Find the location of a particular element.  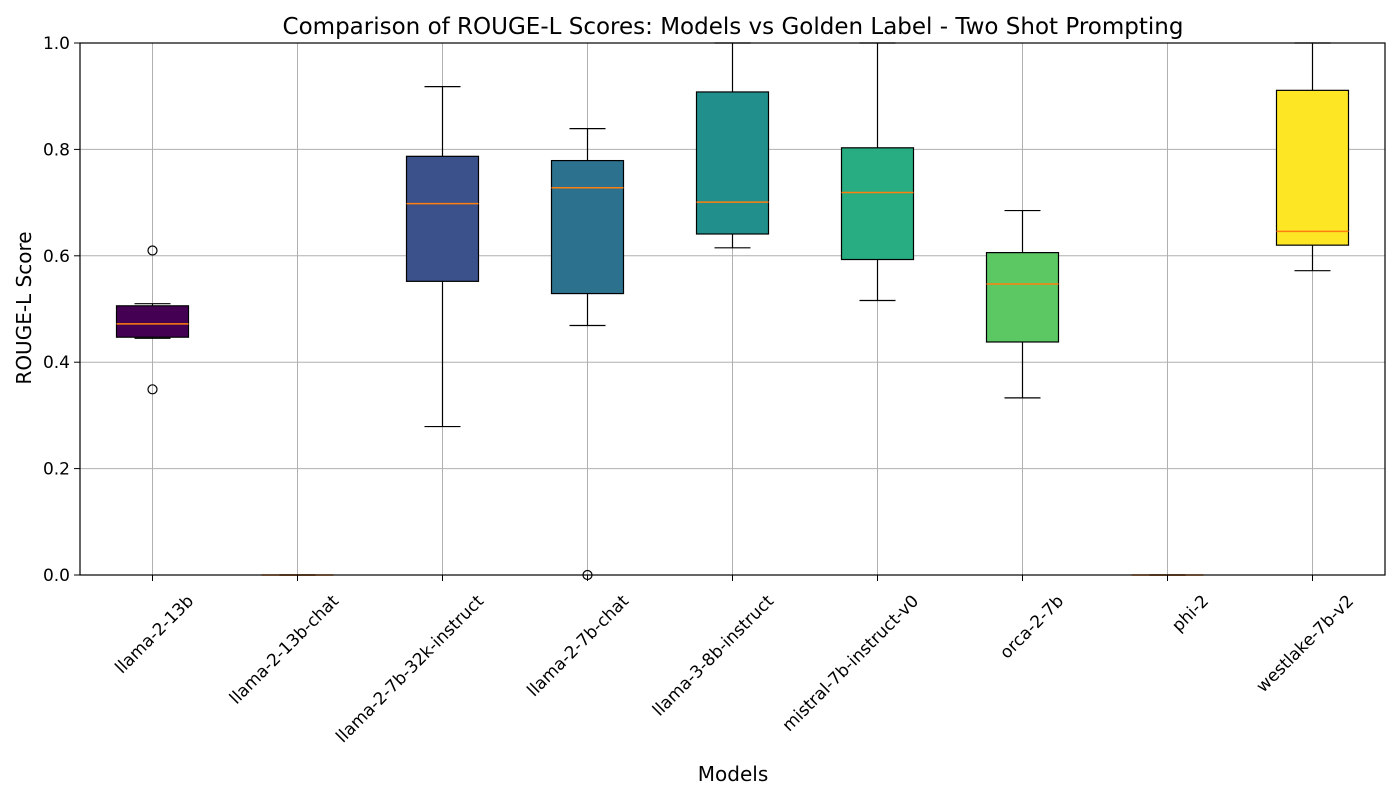

y-tick-label: 0.6 is located at coordinates (56, 257).